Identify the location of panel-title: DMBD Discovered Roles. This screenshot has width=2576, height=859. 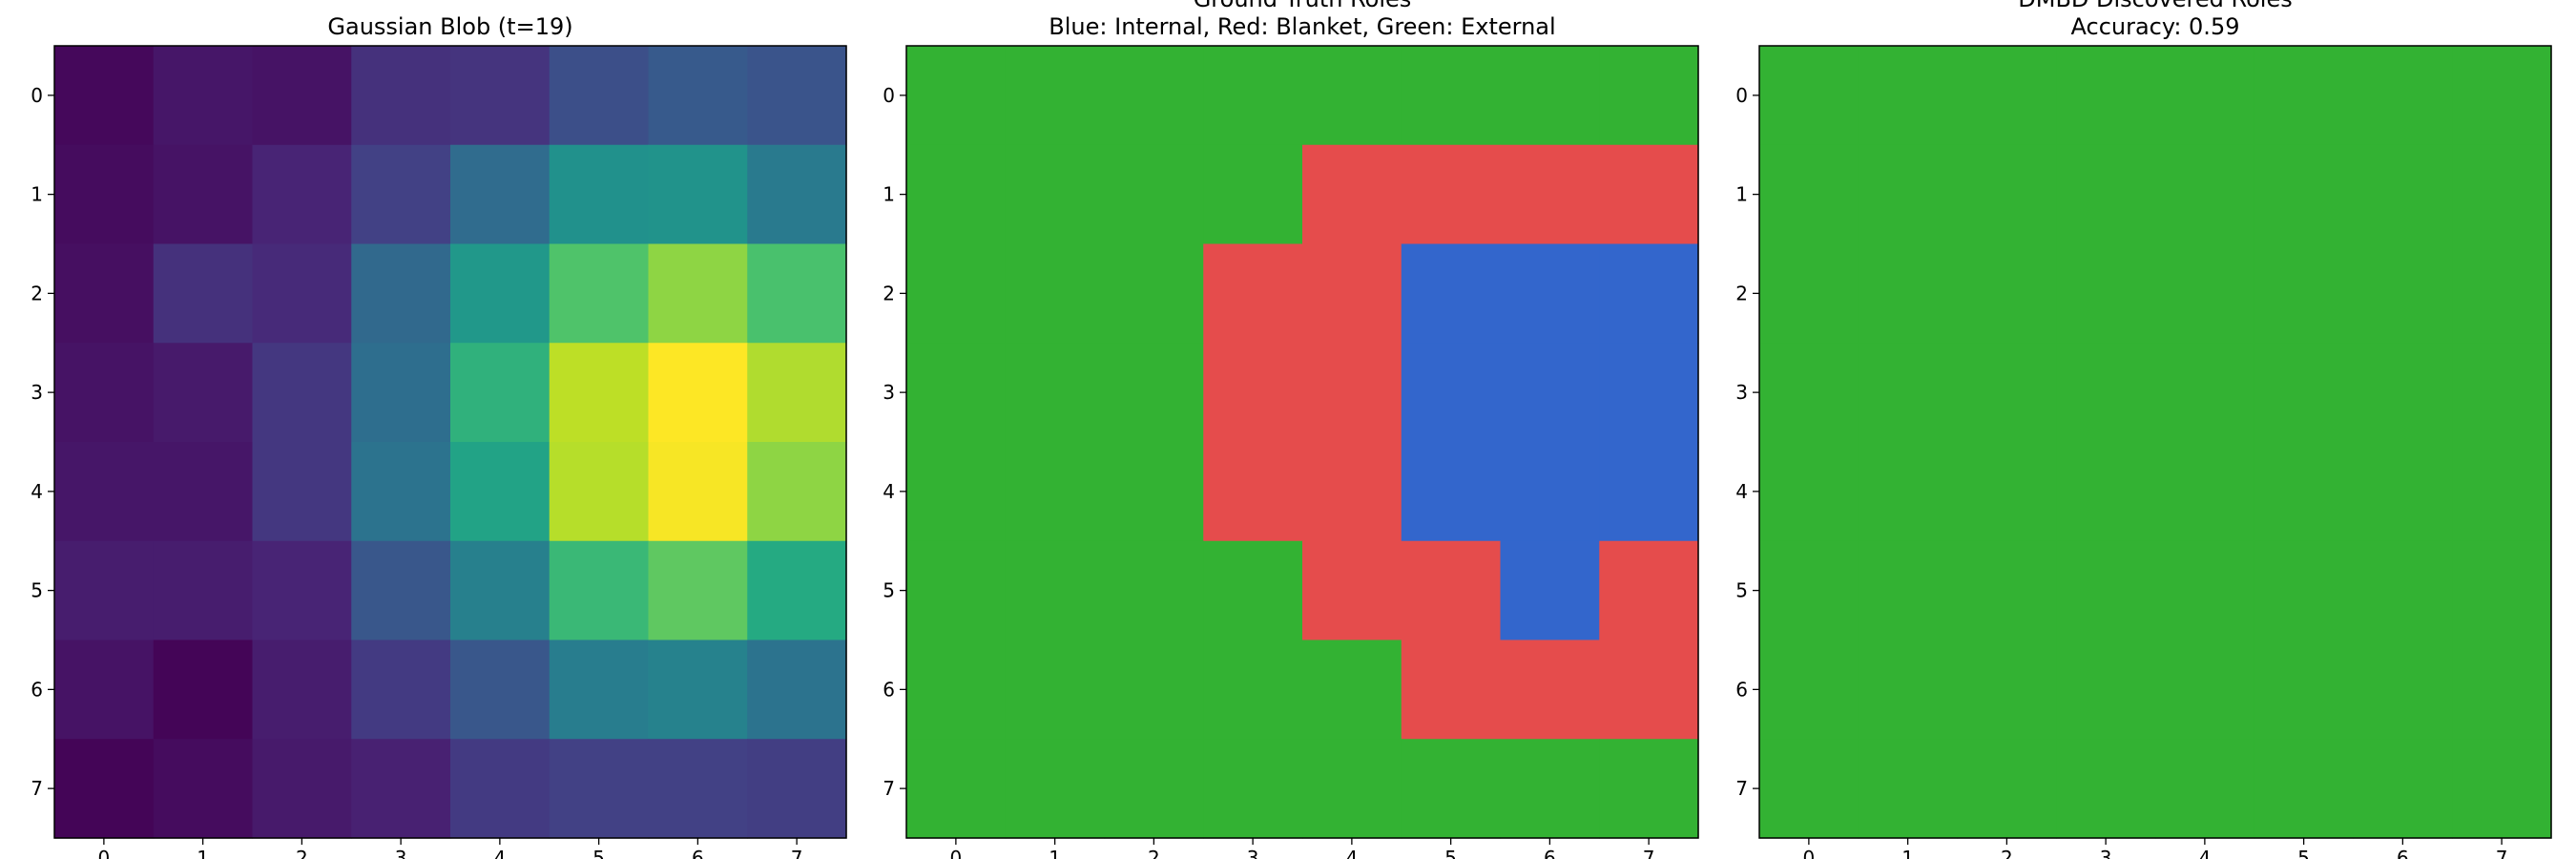
(2155, 6).